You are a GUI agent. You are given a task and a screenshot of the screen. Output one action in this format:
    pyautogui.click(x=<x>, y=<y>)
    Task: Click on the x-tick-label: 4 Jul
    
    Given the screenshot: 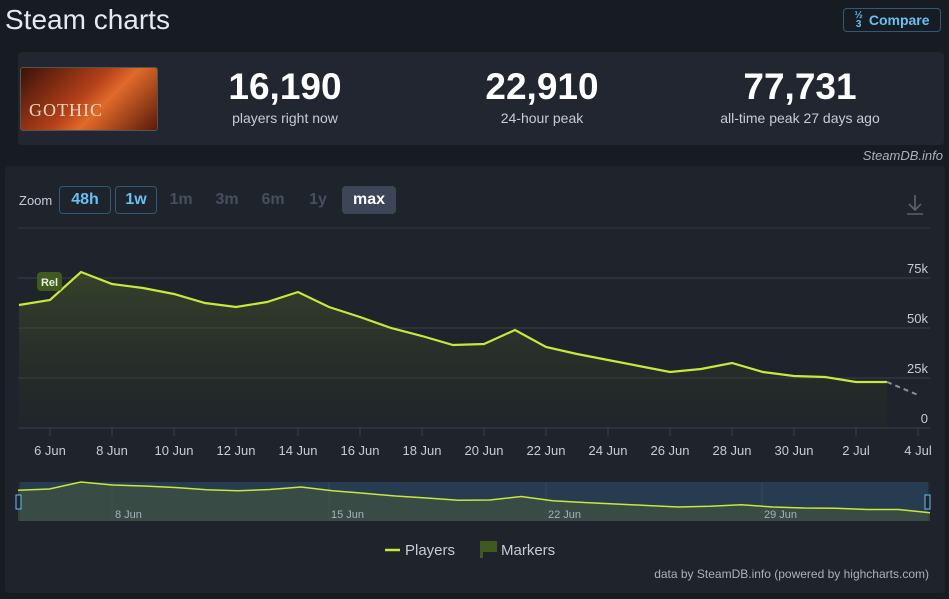 What is the action you would take?
    pyautogui.click(x=918, y=450)
    